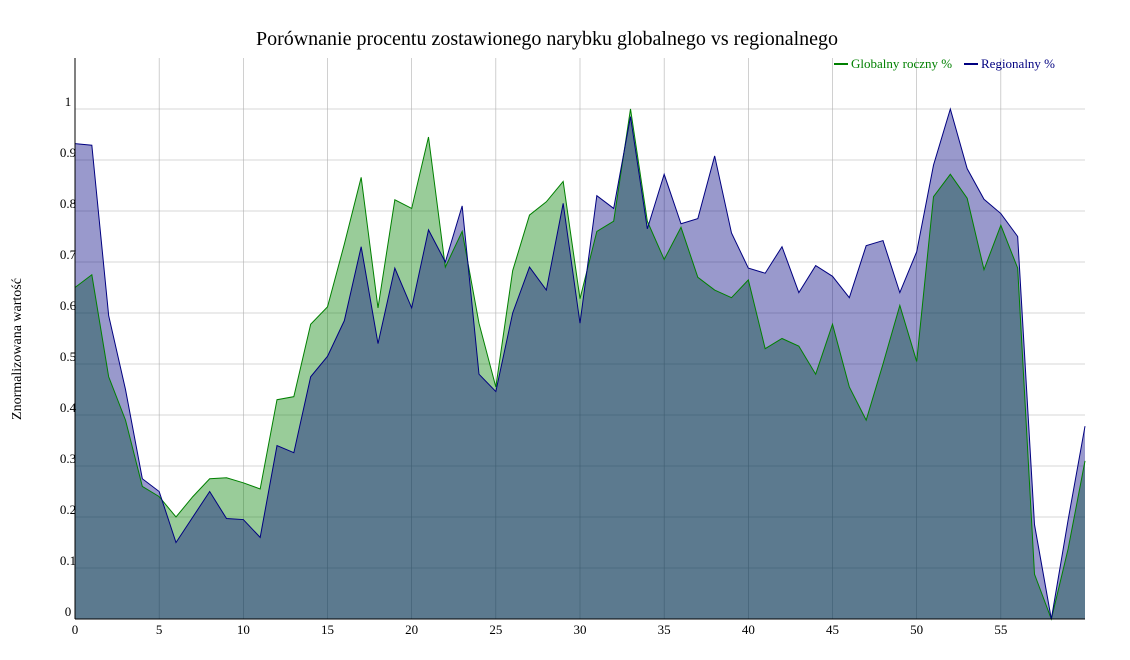  Describe the element at coordinates (916, 629) in the screenshot. I see `x-tick-label-10: 50` at that location.